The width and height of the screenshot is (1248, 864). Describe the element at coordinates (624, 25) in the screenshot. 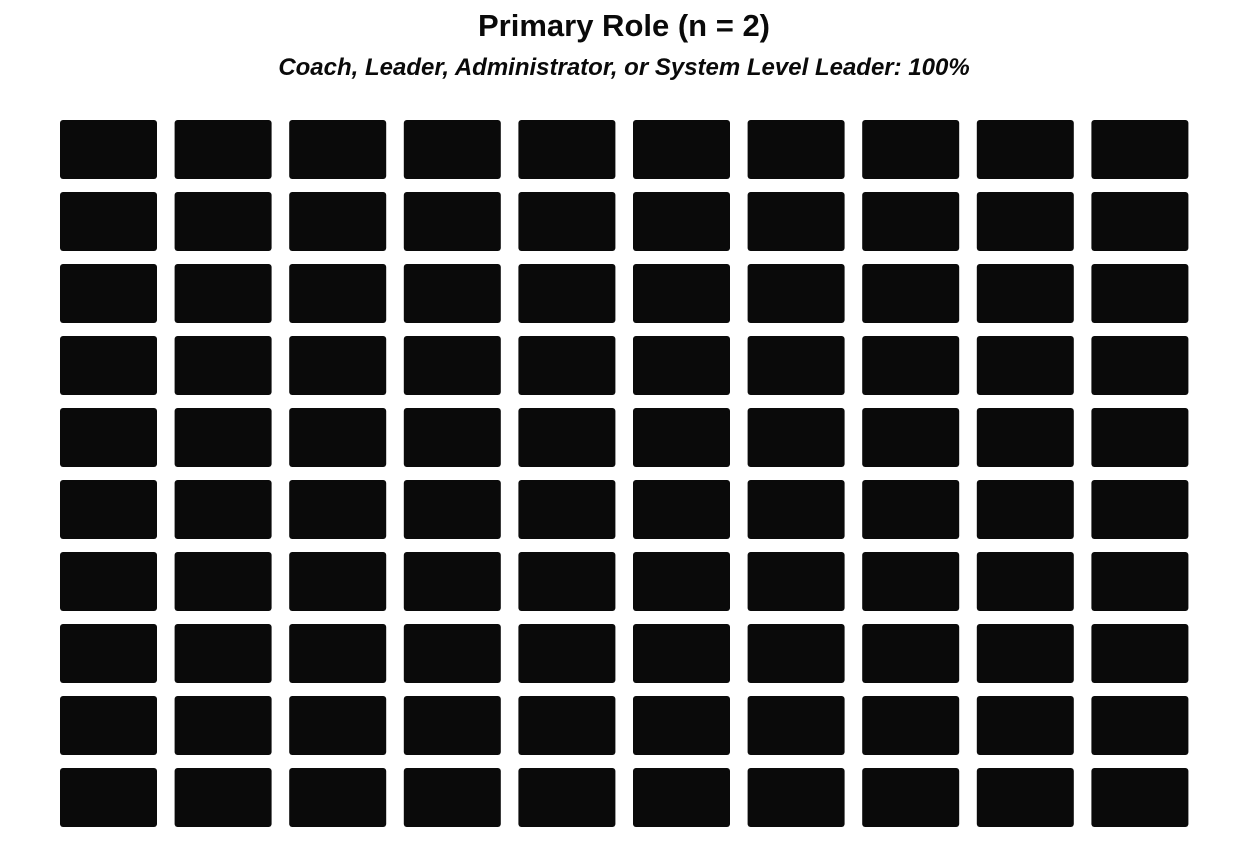

I see `chart-title: Primary Role (n = 2)` at that location.